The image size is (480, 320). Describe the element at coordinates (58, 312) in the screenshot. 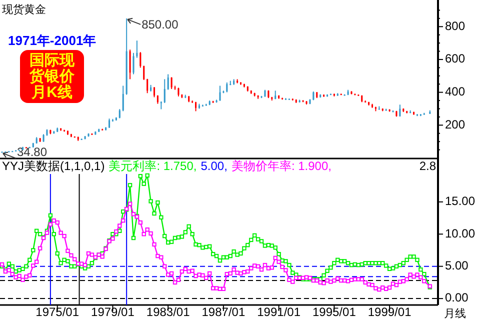

I see `x-tick-label: 1975/01` at that location.